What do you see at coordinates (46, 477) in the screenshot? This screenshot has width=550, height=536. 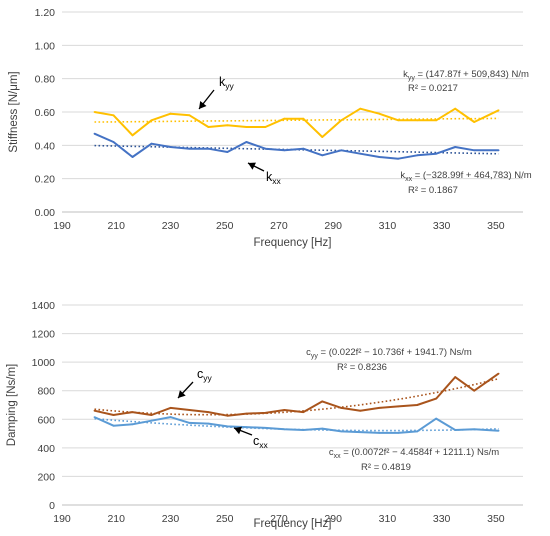 I see `y-tick-label: 200` at bounding box center [46, 477].